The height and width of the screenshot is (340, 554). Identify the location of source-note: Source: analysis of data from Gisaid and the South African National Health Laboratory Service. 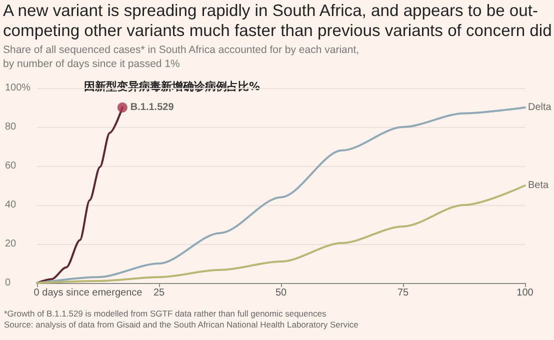
(181, 325).